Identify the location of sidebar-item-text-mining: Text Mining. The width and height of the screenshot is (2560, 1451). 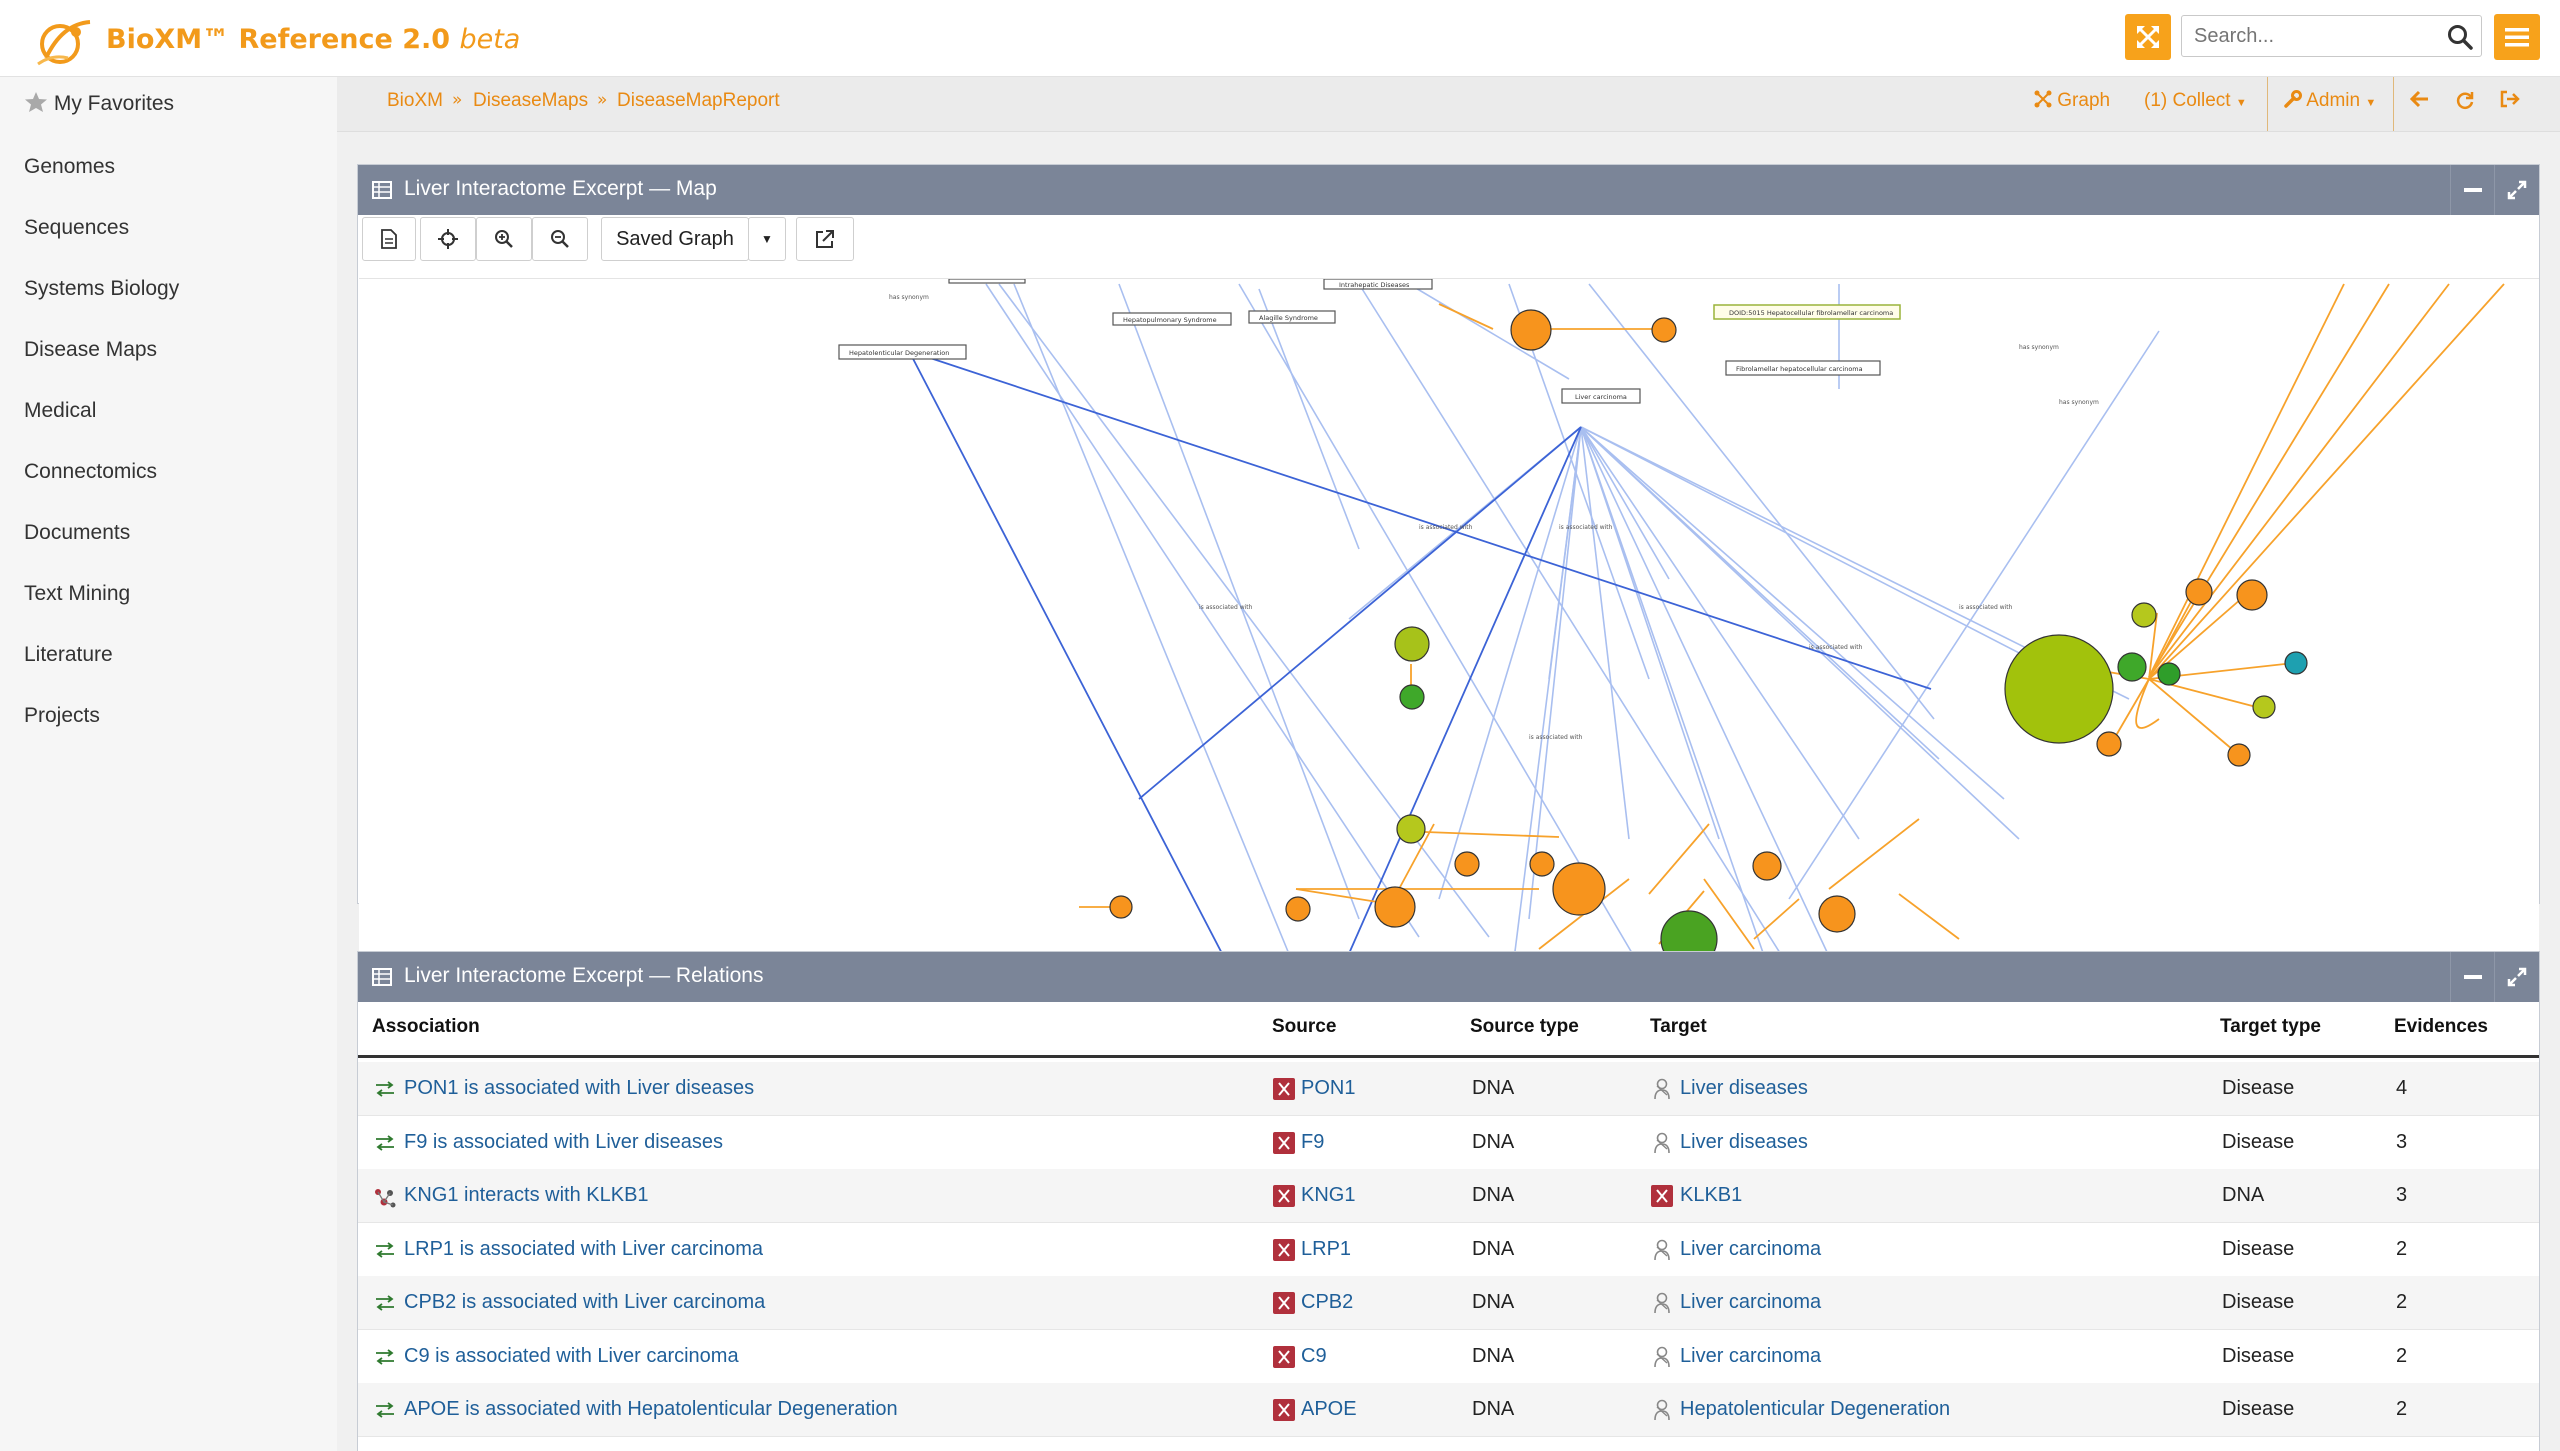
(77, 593).